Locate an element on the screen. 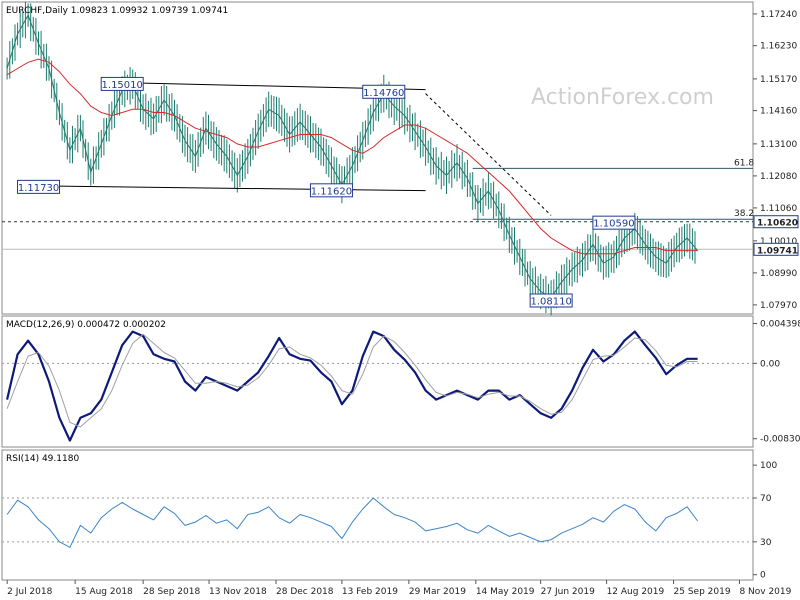 This screenshot has height=600, width=800. price-annotation: 1.15010 is located at coordinates (122, 83).